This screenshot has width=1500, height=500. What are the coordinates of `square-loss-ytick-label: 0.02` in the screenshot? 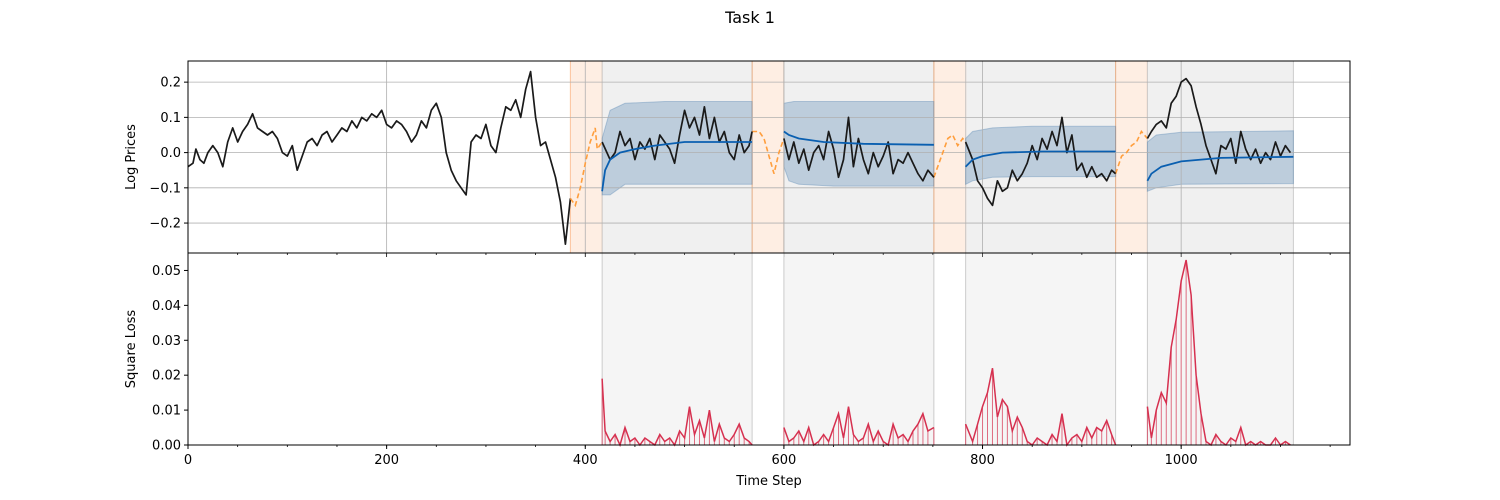 It's located at (166, 376).